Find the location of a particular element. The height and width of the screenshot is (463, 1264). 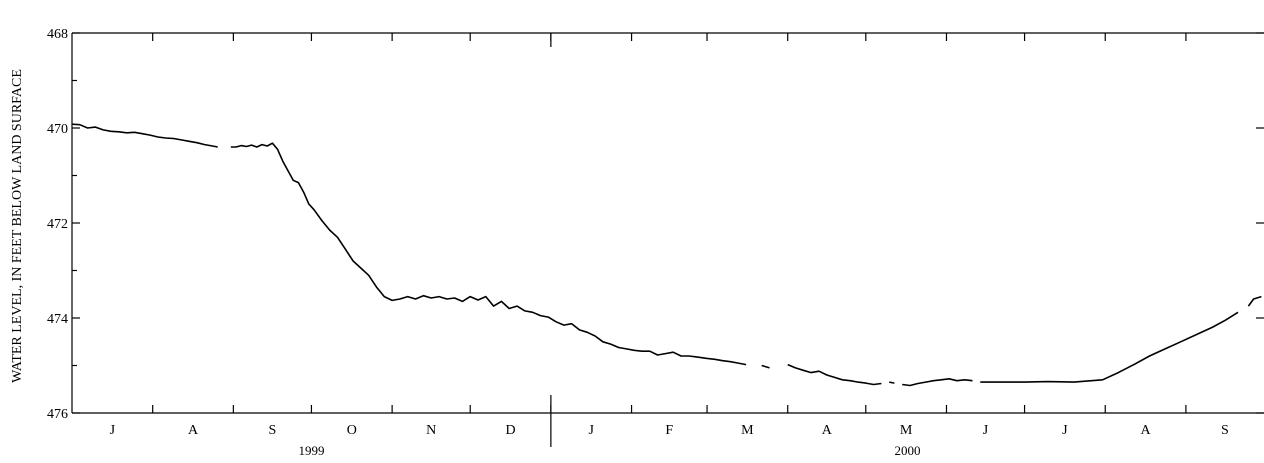

x-month-label: O is located at coordinates (352, 430).